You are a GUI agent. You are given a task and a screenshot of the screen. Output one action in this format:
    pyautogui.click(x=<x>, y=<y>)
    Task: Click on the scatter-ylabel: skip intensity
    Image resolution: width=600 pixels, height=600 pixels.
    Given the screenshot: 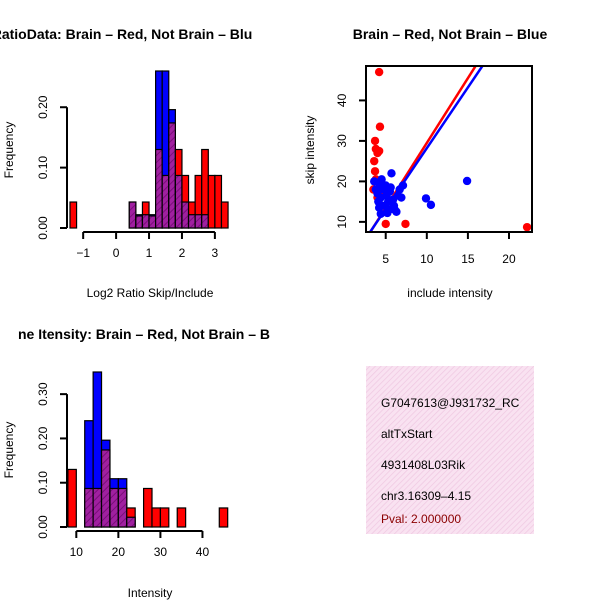 What is the action you would take?
    pyautogui.click(x=310, y=150)
    